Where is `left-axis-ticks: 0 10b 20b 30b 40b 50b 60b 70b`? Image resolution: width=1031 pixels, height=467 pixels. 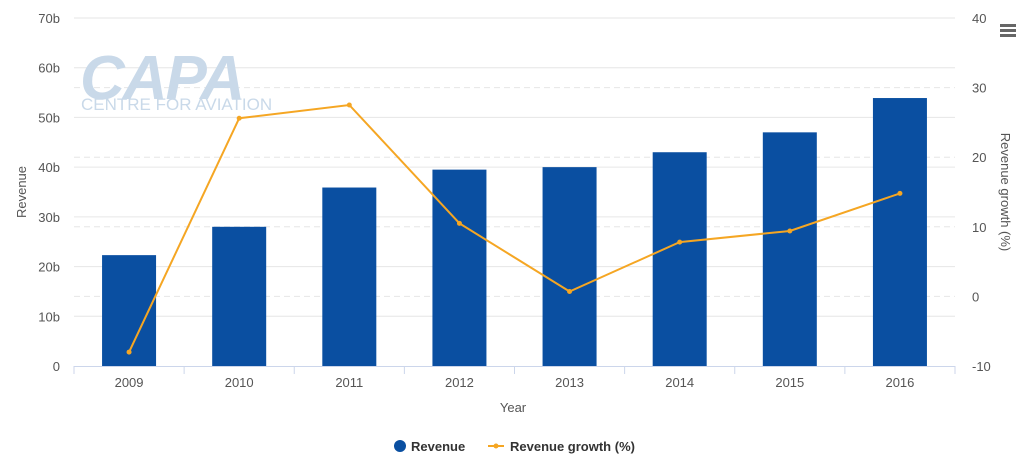 left-axis-ticks: 0 10b 20b 30b 40b 50b 60b 70b is located at coordinates (49, 192).